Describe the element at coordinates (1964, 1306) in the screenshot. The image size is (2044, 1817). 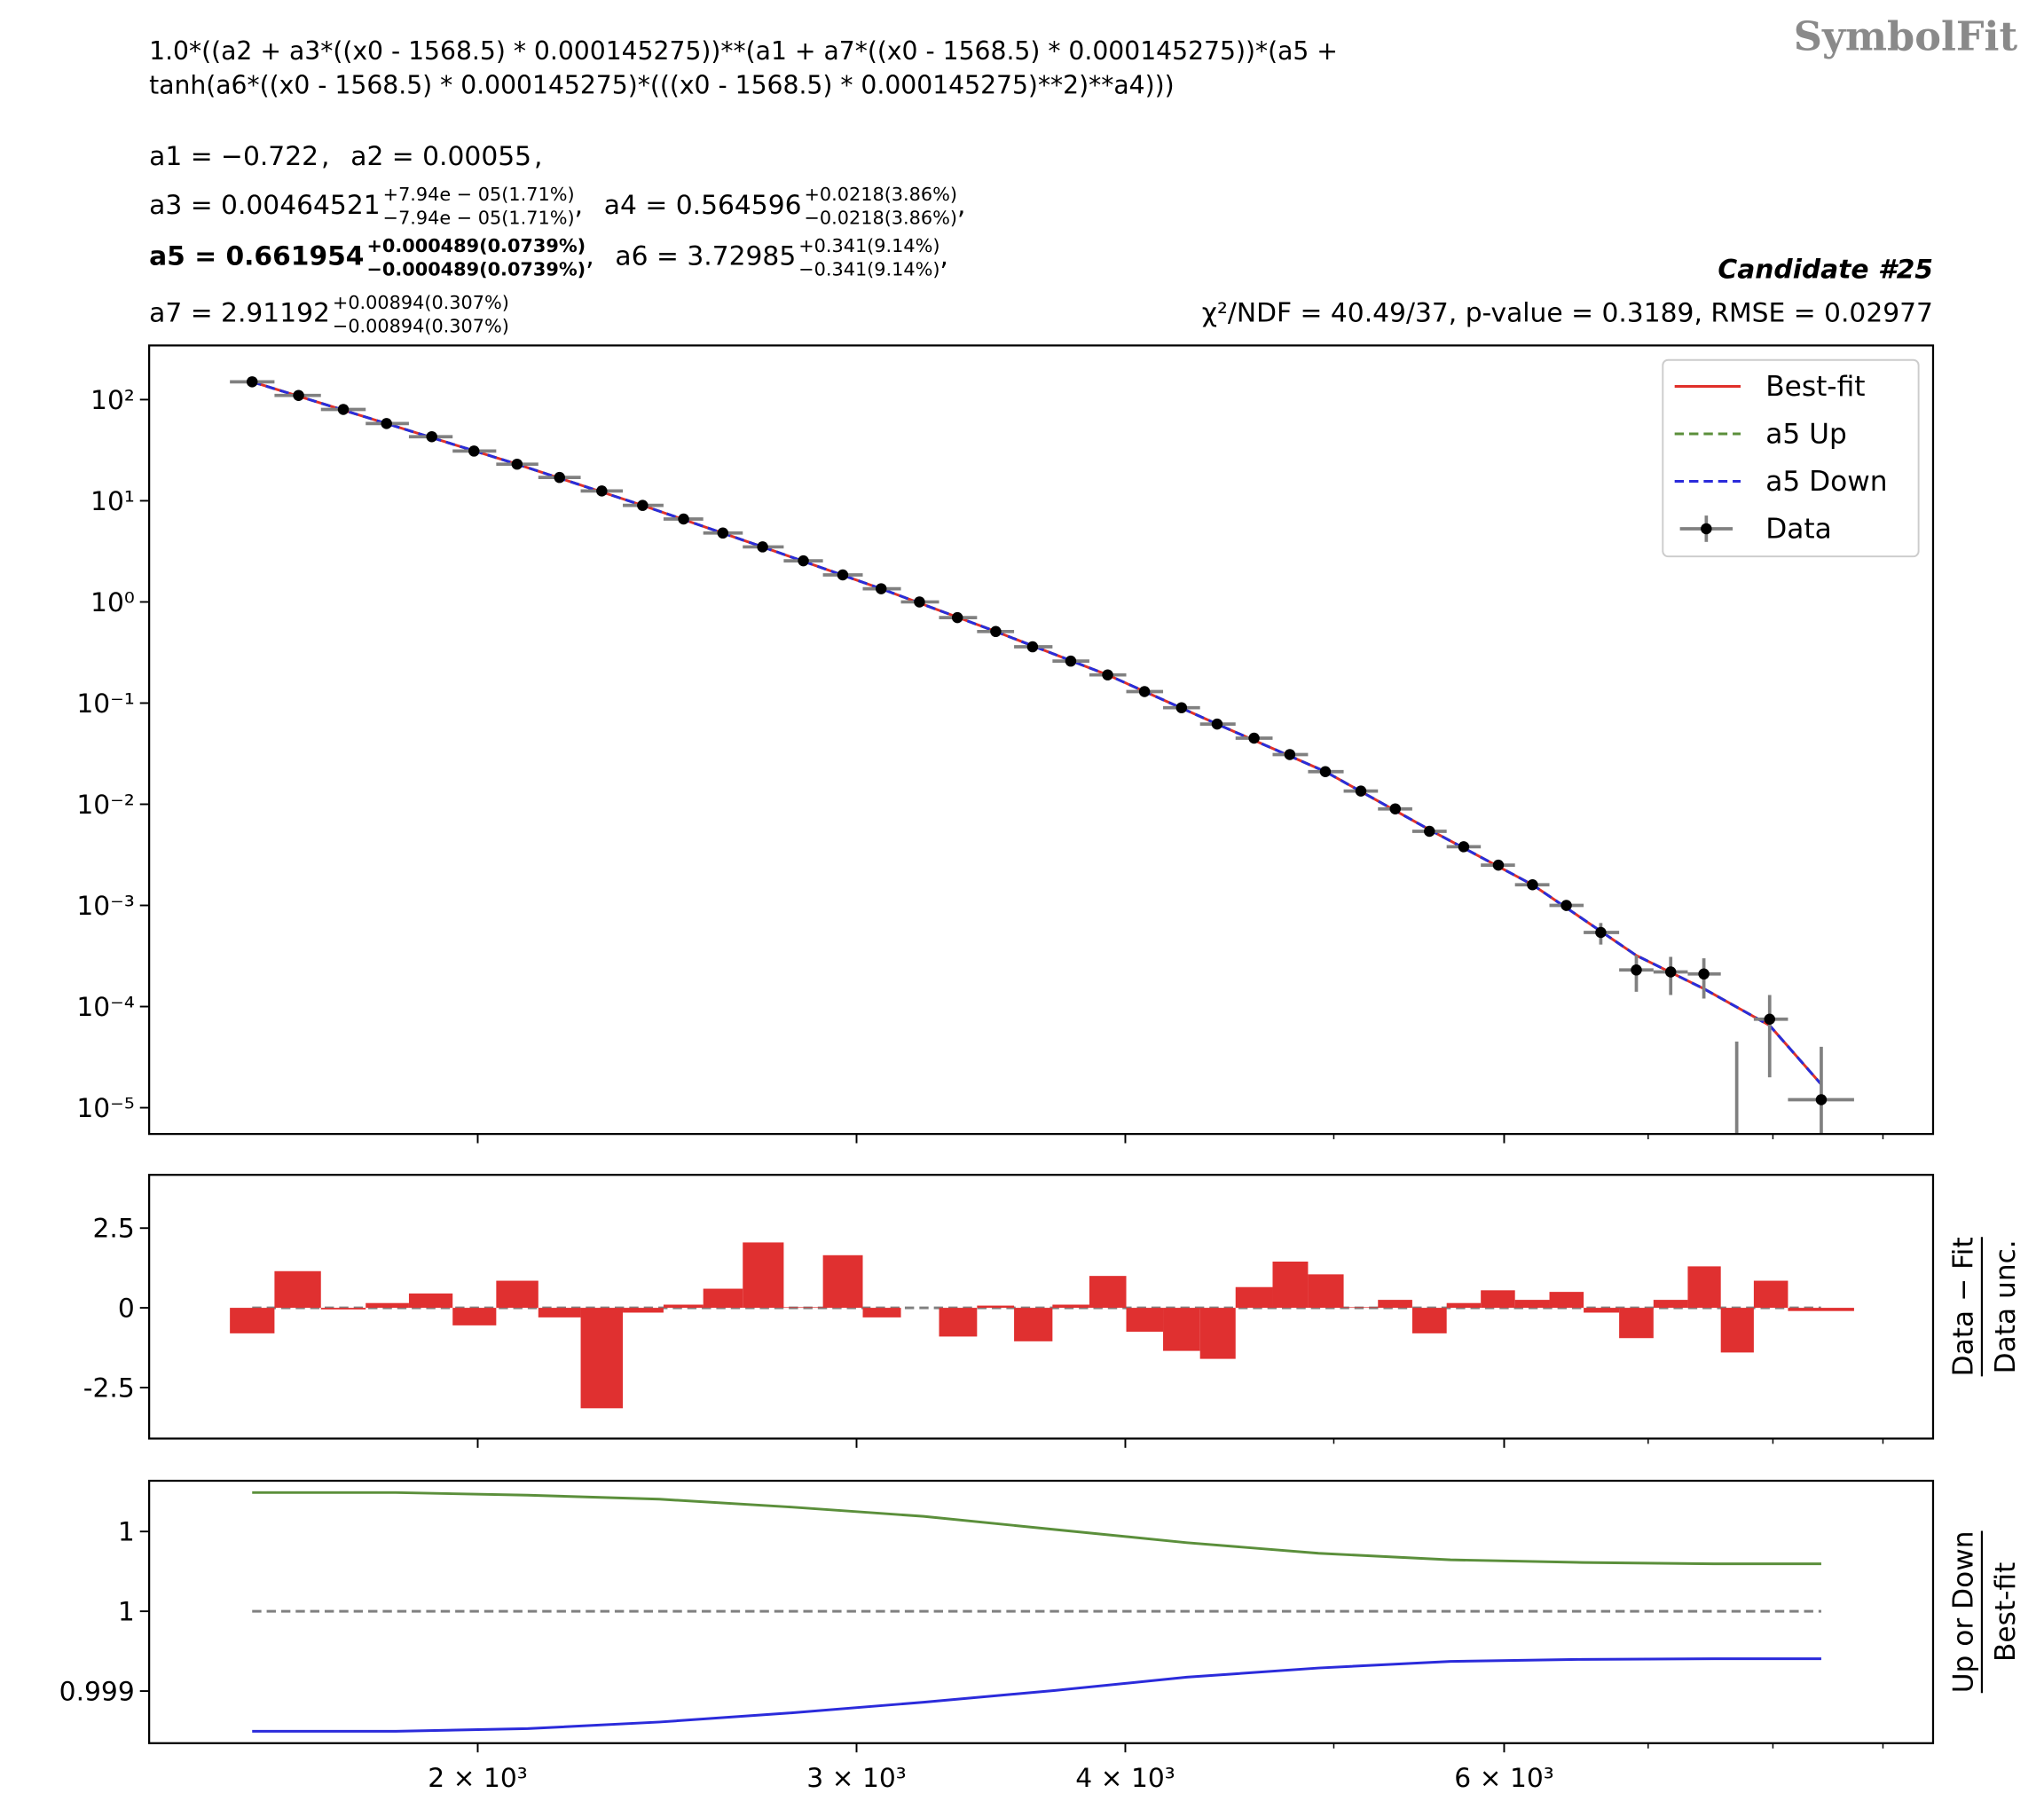
I see `y-axis-label: Data − Fit` at that location.